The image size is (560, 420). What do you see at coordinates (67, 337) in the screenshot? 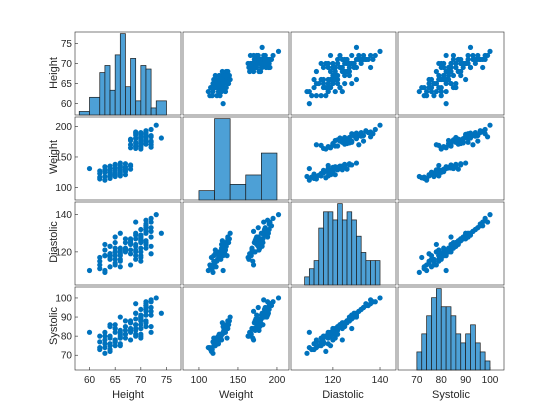
I see `y-tick-label-systolic: 80` at bounding box center [67, 337].